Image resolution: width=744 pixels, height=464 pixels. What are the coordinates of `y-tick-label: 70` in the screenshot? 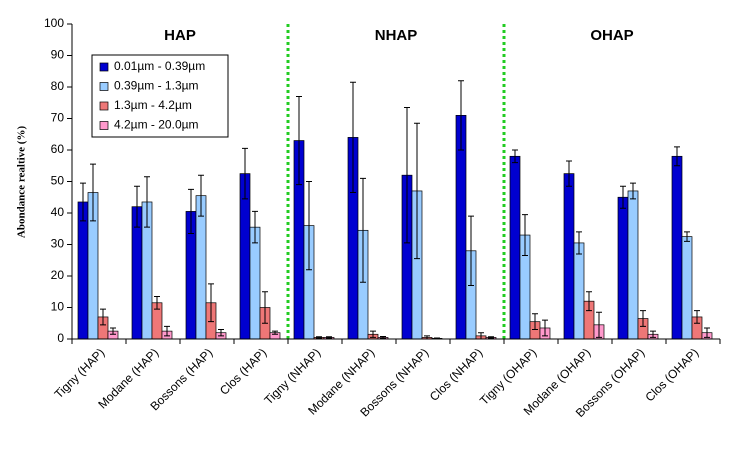 It's located at (58, 118).